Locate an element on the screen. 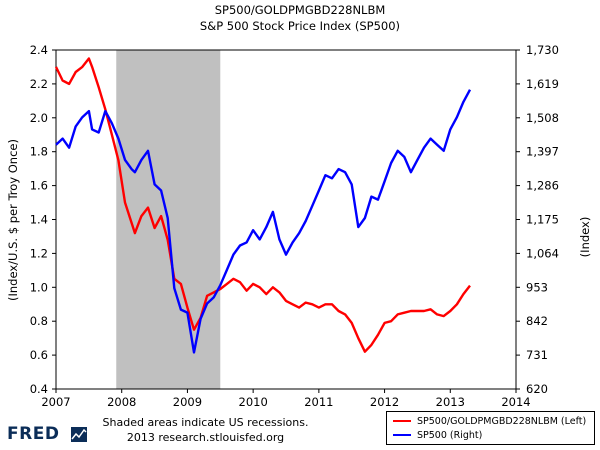 The image size is (600, 450). y-tick-label-right: 731 is located at coordinates (537, 355).